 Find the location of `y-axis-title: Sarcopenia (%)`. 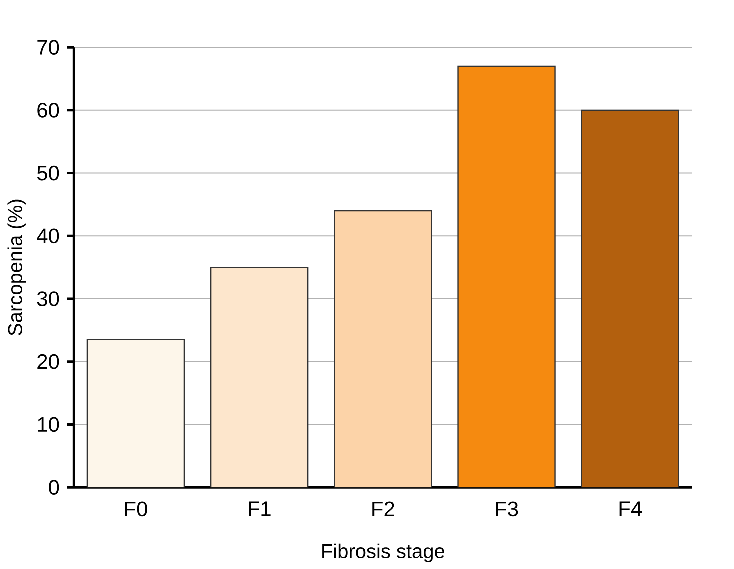

y-axis-title: Sarcopenia (%) is located at coordinates (17, 268).